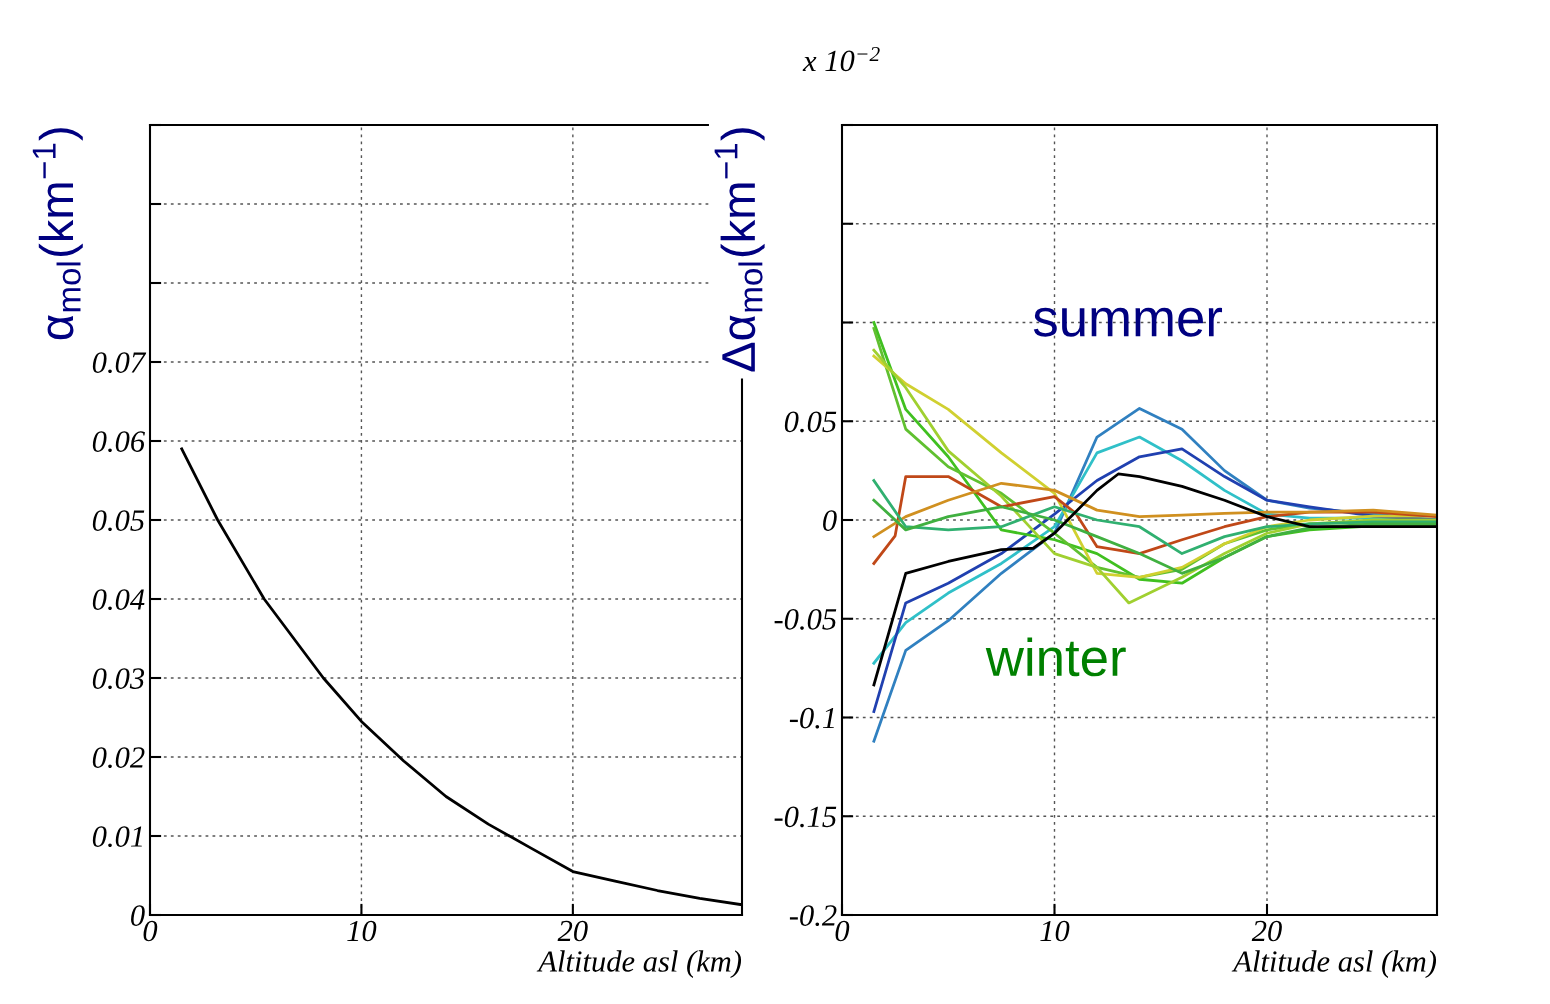 This screenshot has height=1004, width=1550. Describe the element at coordinates (119, 363) in the screenshot. I see `y-tick-label: 0.07` at that location.